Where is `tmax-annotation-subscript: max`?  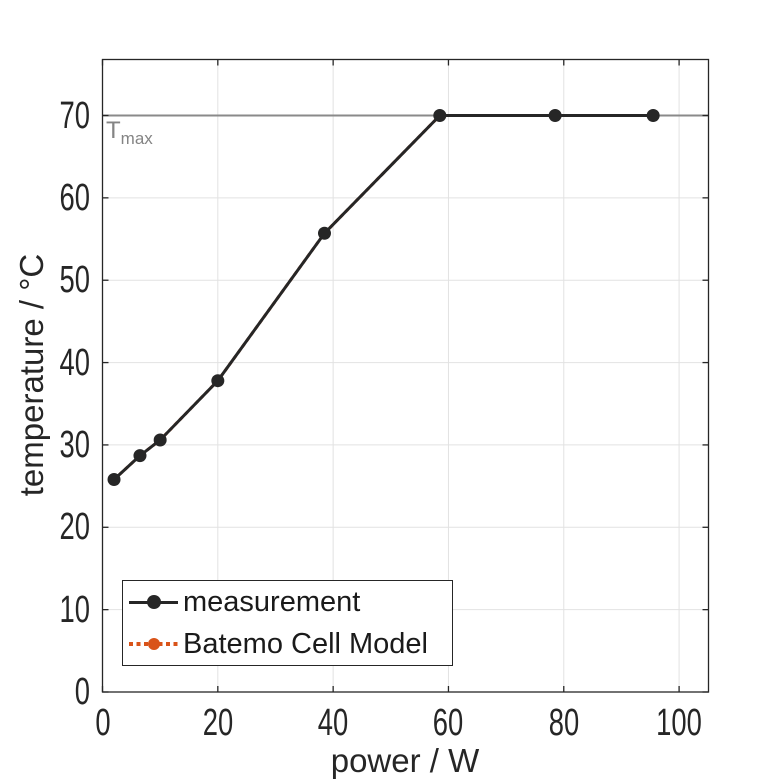
tmax-annotation-subscript: max is located at coordinates (136, 138).